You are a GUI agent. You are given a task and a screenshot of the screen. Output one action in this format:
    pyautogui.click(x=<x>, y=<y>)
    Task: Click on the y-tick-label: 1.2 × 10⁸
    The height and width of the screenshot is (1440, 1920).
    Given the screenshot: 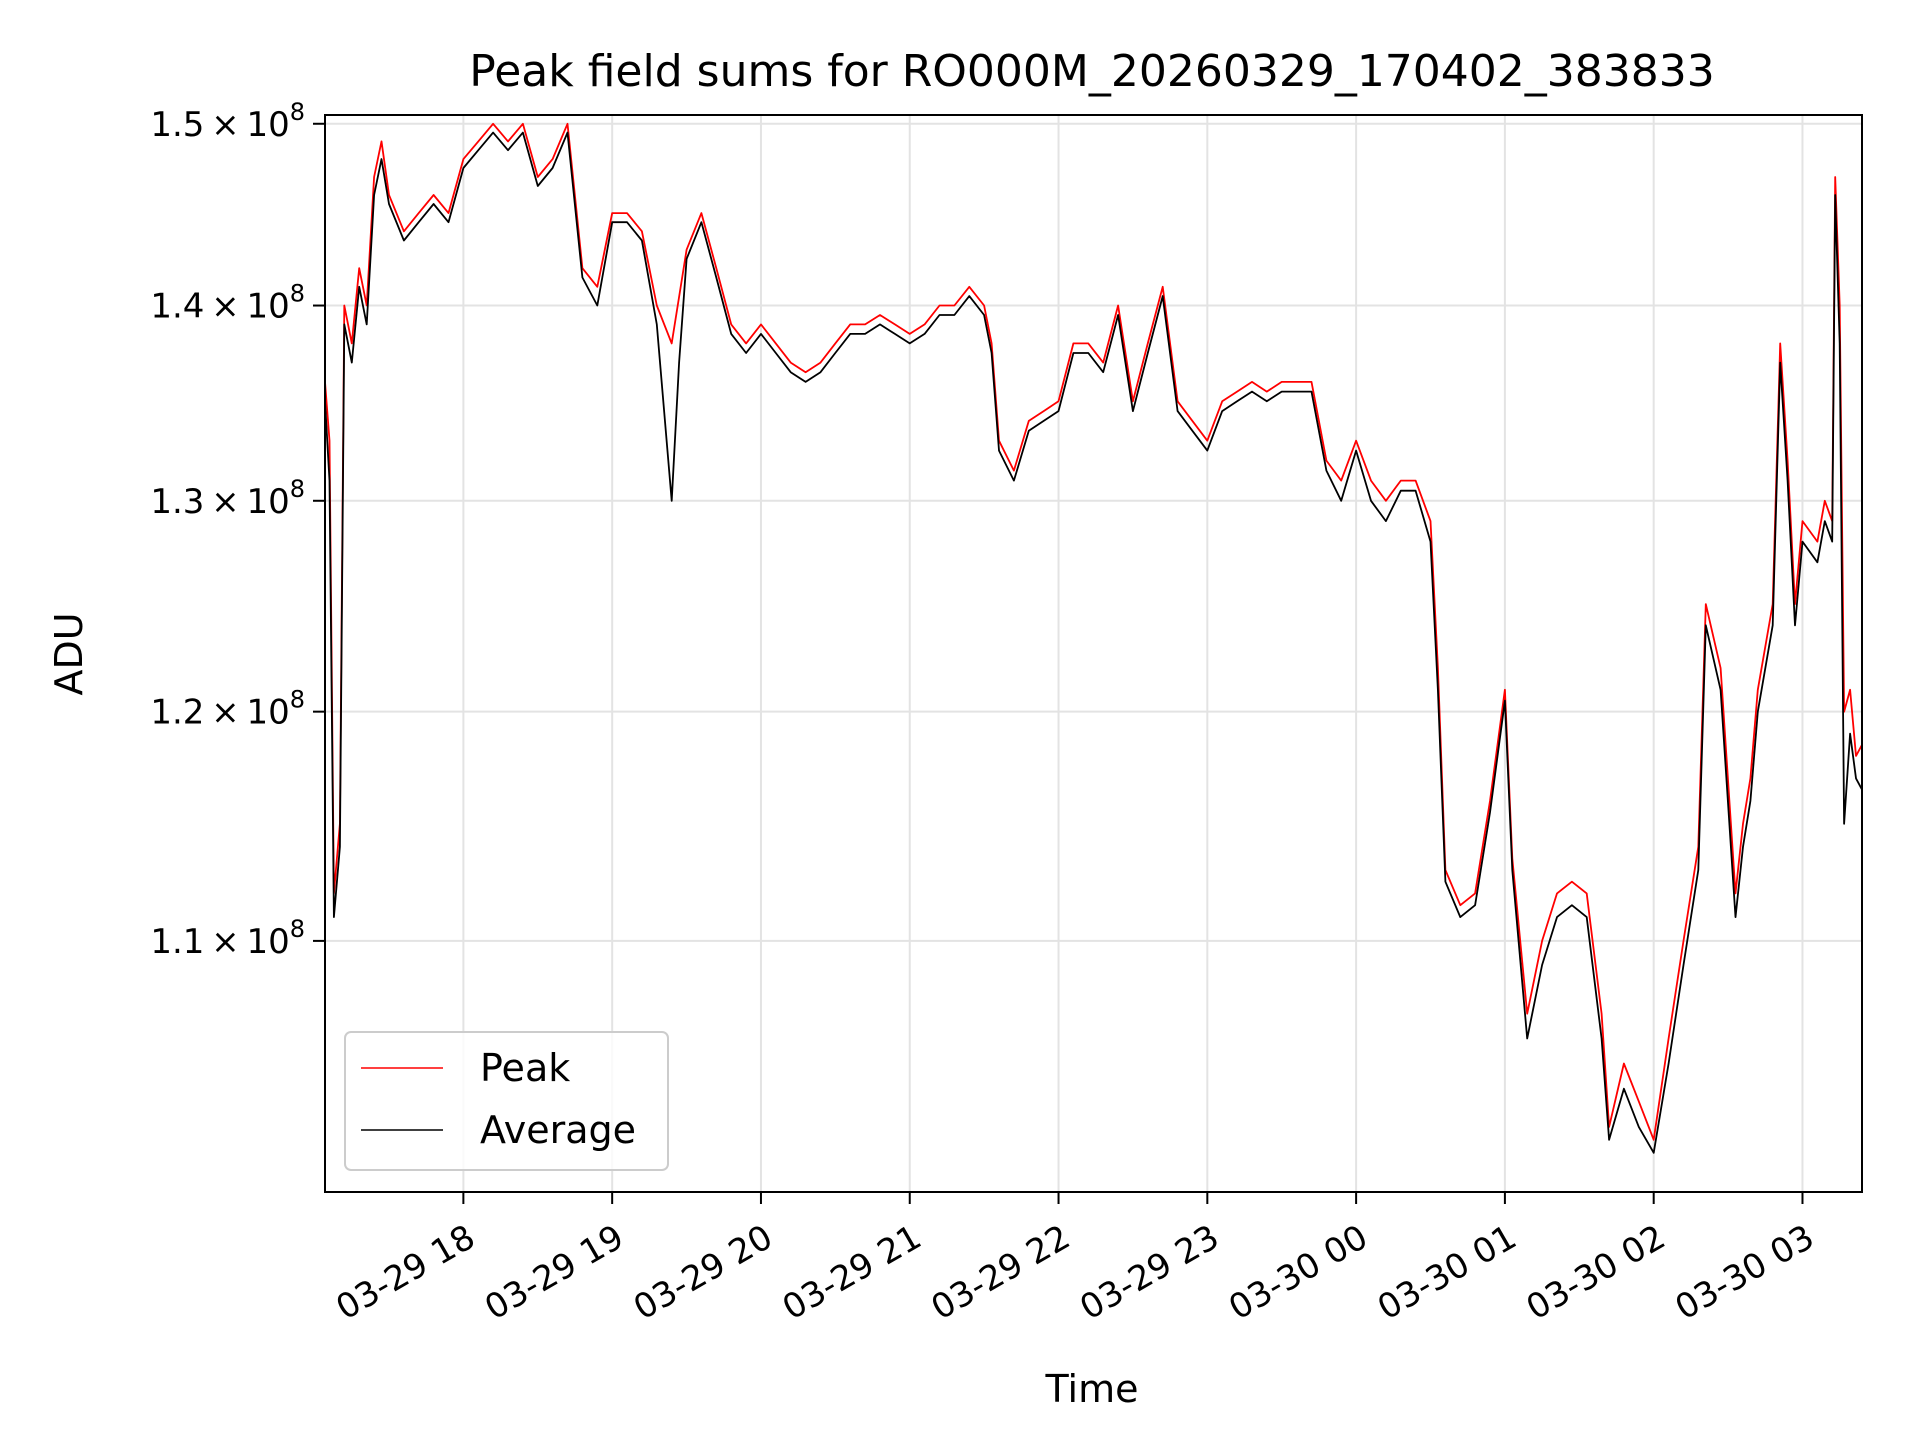 What is the action you would take?
    pyautogui.click(x=227, y=709)
    